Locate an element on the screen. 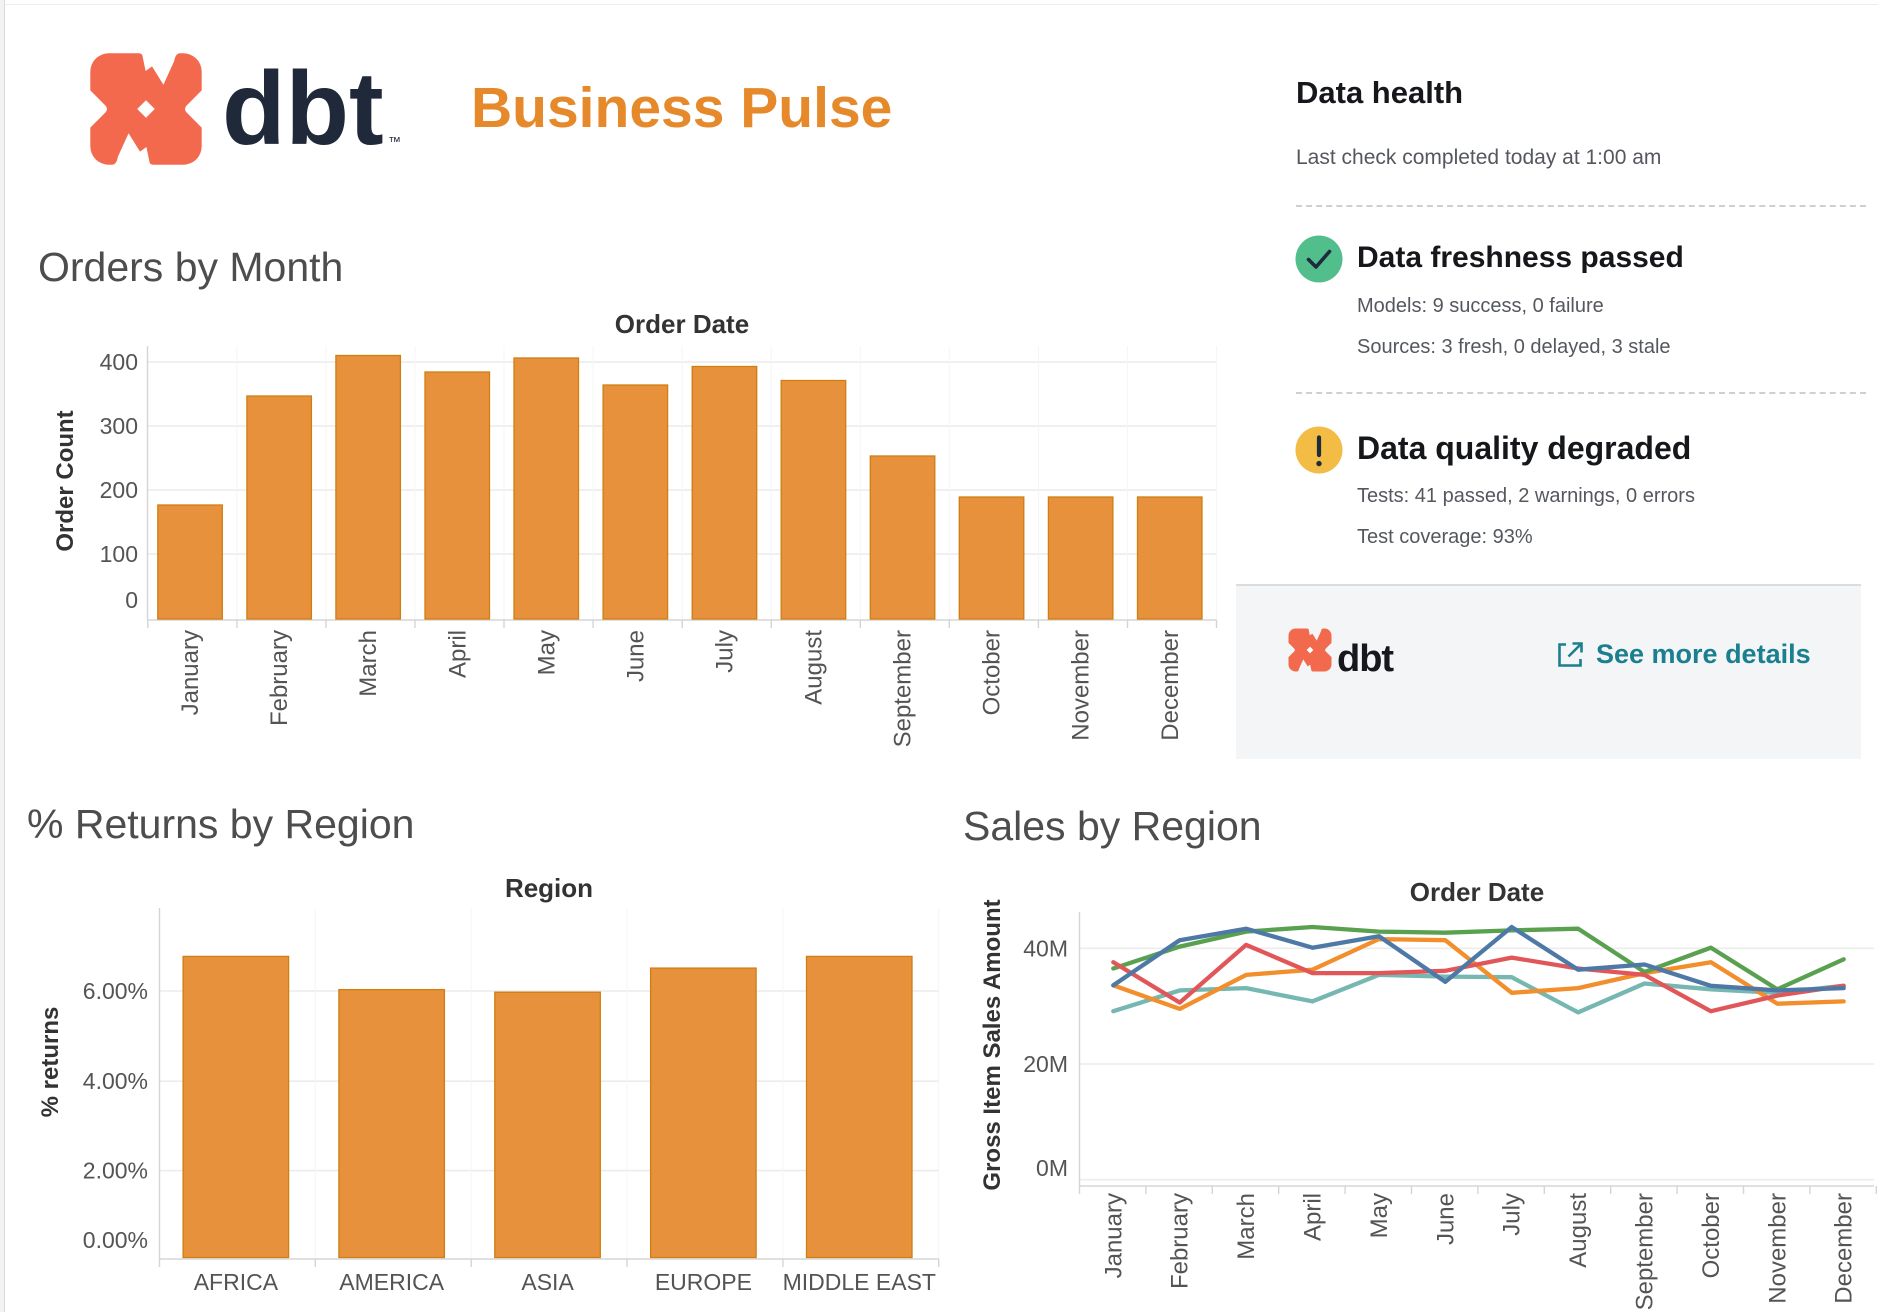  svg-text: 2.00% is located at coordinates (115, 1171).